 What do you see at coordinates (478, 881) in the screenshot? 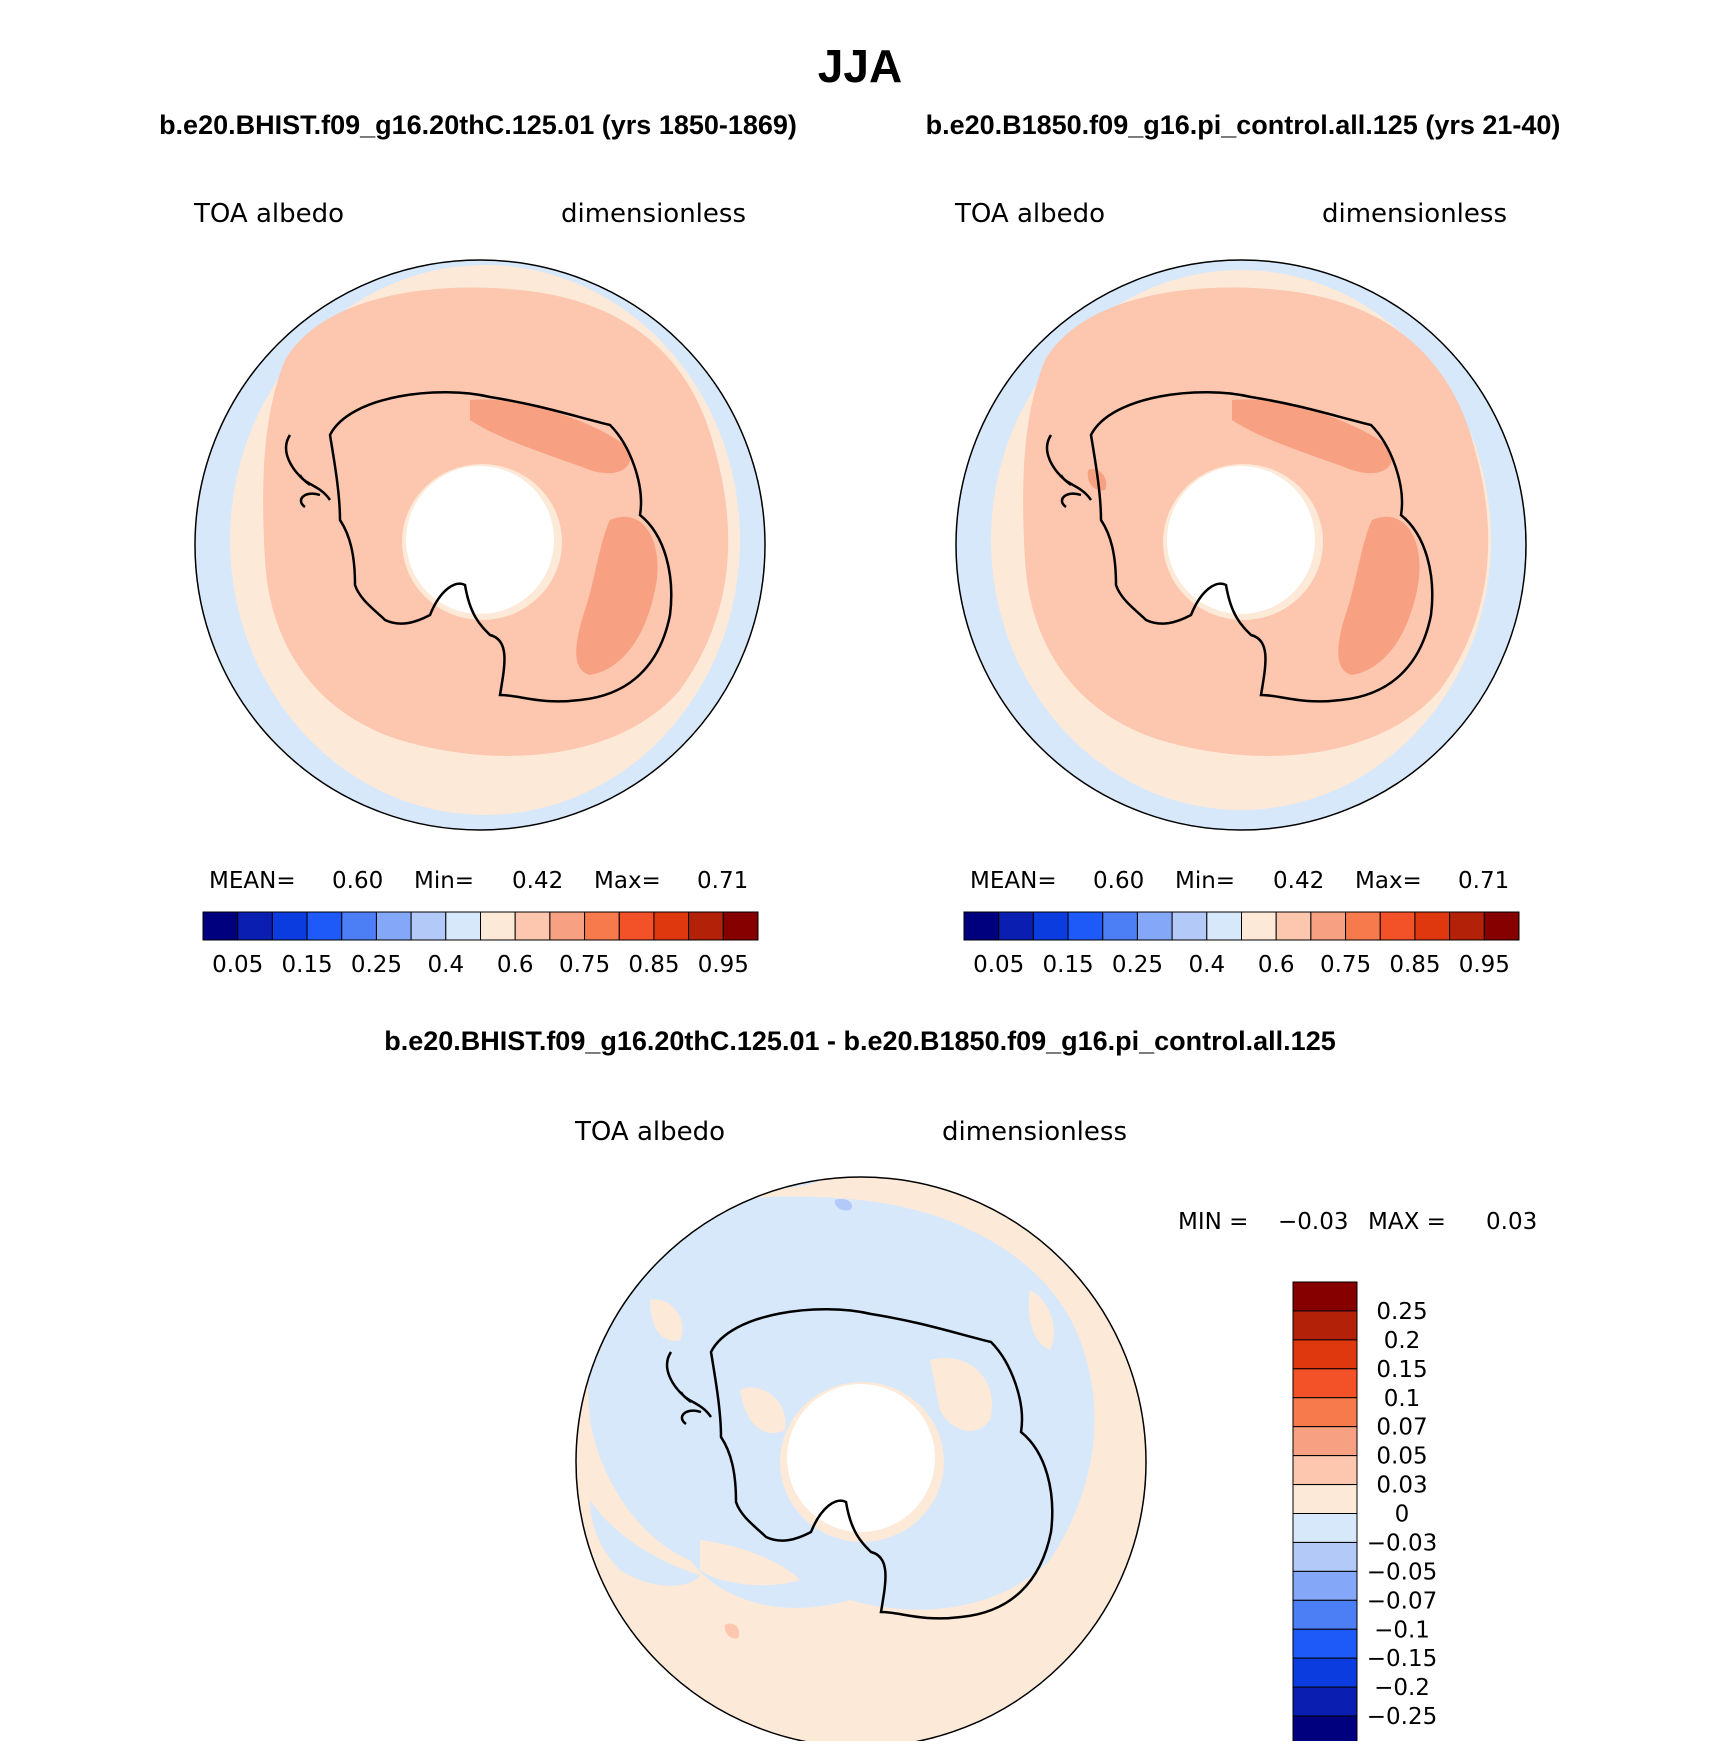
I see `top-left-stats: MEAN= 0.60 Min= 0.42 Max= 0.71` at bounding box center [478, 881].